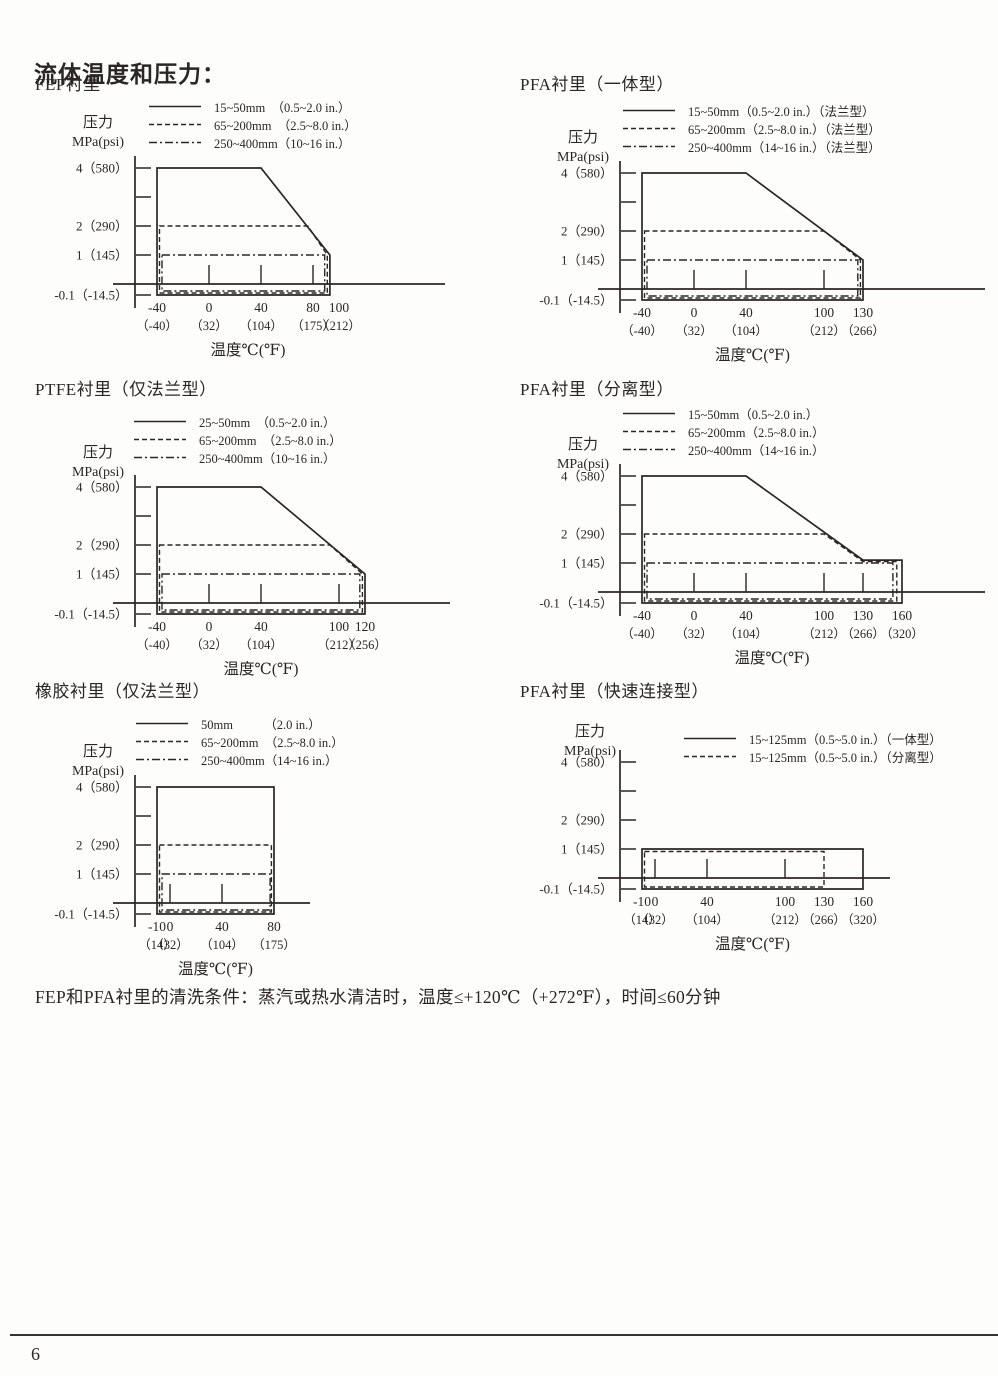 The image size is (998, 1376). What do you see at coordinates (723, 413) in the screenshot?
I see `legend-row: 15~50mm（0.5~2.0 in.）` at bounding box center [723, 413].